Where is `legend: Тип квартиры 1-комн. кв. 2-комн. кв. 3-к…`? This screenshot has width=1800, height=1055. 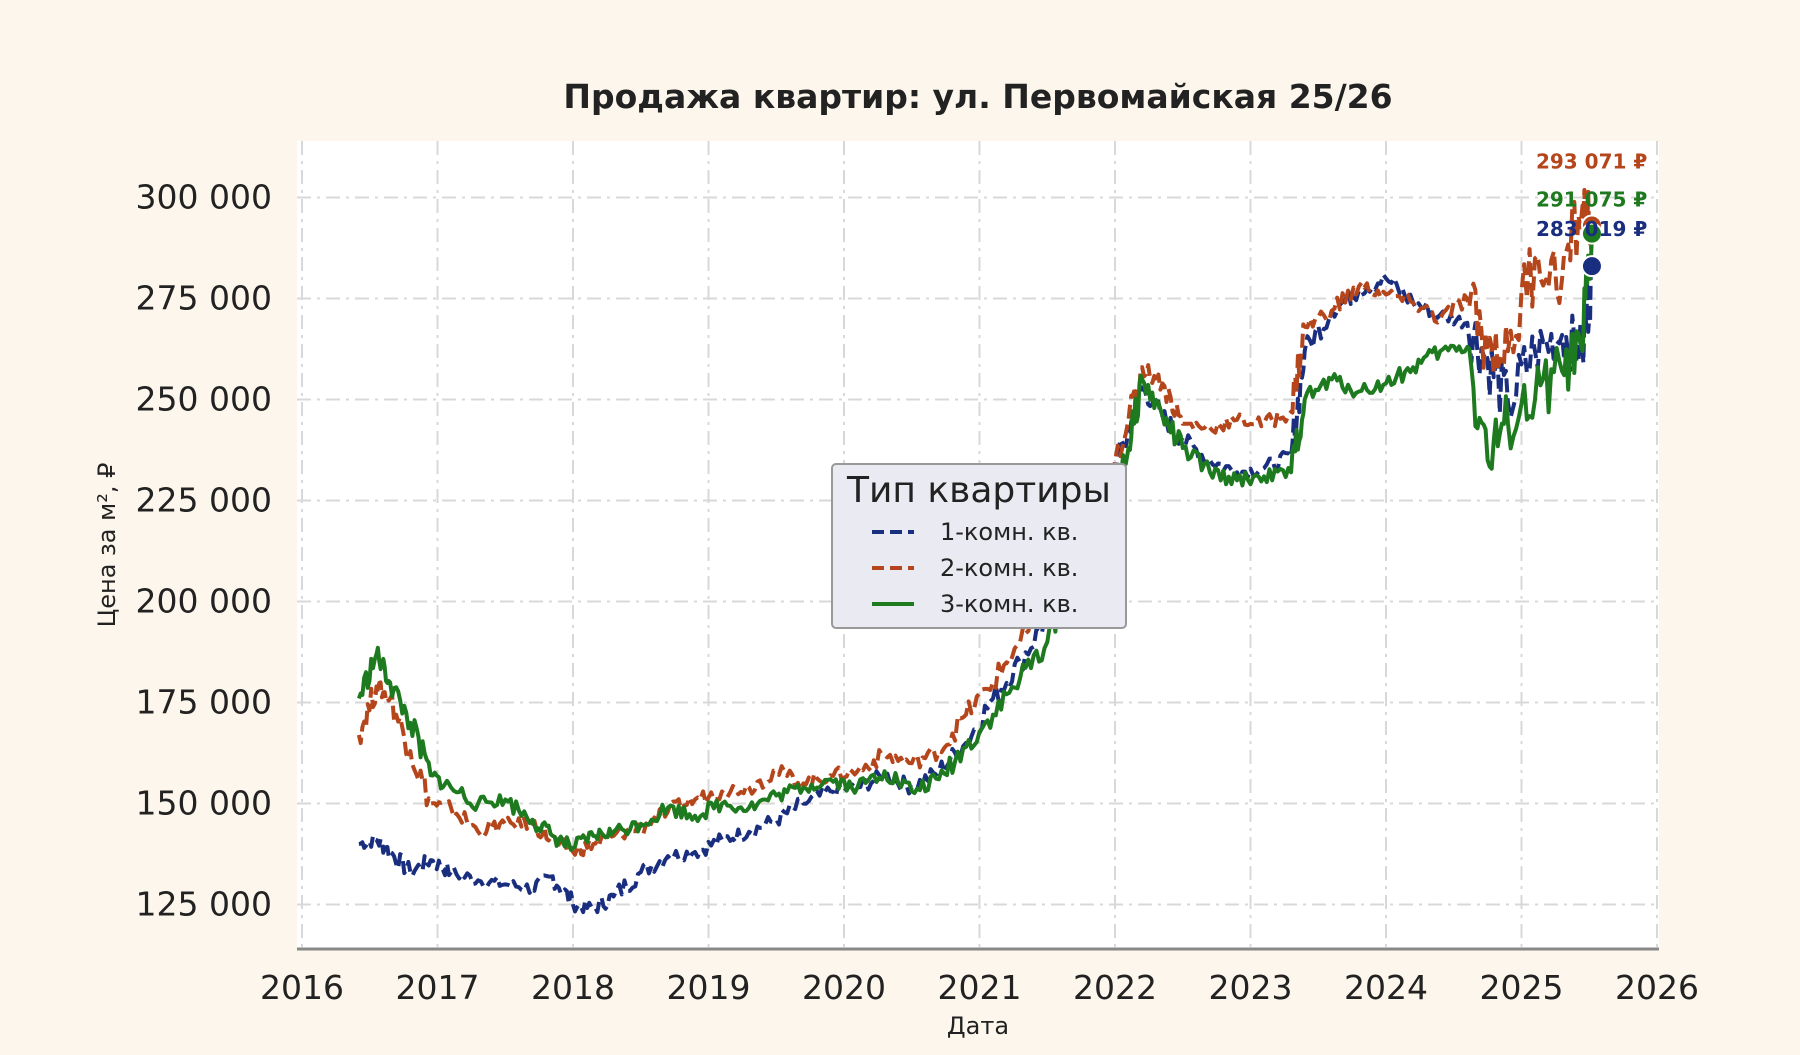
legend: Тип квартиры 1-комн. кв. 2-комн. кв. 3-к… is located at coordinates (979, 546).